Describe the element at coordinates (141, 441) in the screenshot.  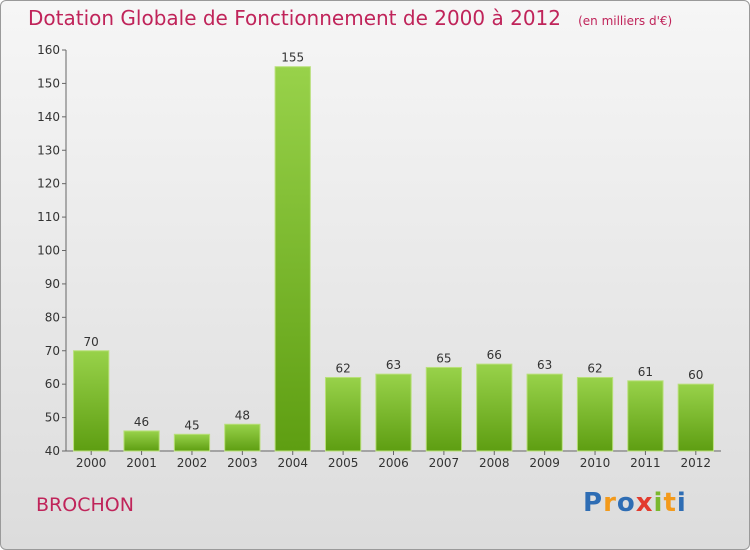
I see `bar-2001` at that location.